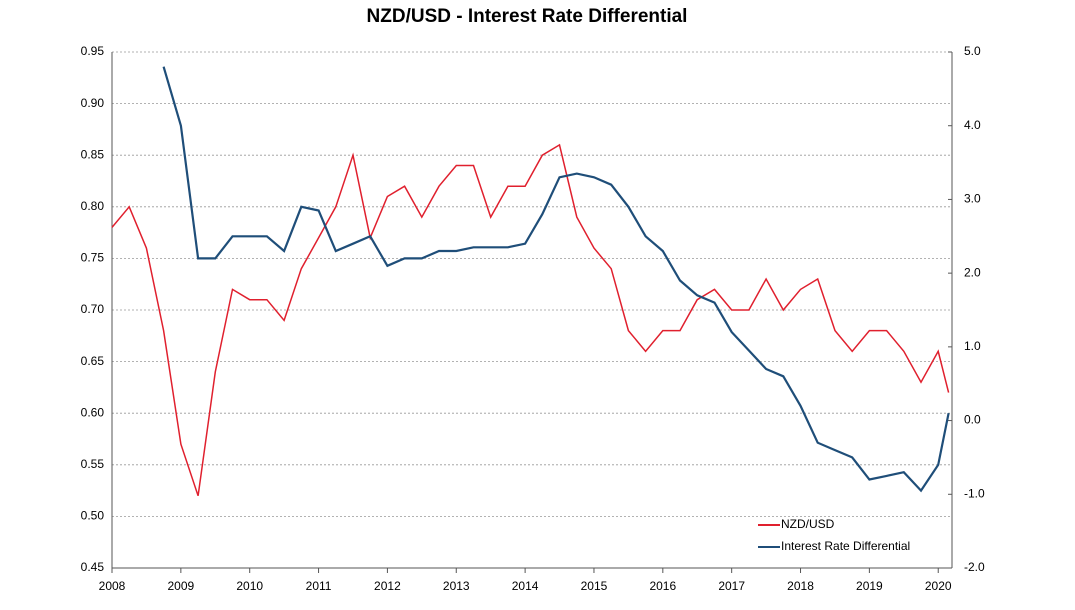  Describe the element at coordinates (525, 586) in the screenshot. I see `x-tick-label: 2014` at that location.